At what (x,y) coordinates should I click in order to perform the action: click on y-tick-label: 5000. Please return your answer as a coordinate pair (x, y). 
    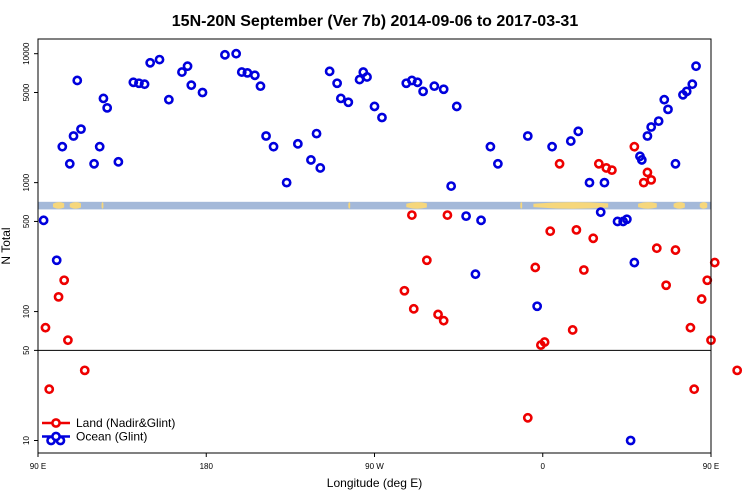
    Looking at the image, I should click on (26, 92).